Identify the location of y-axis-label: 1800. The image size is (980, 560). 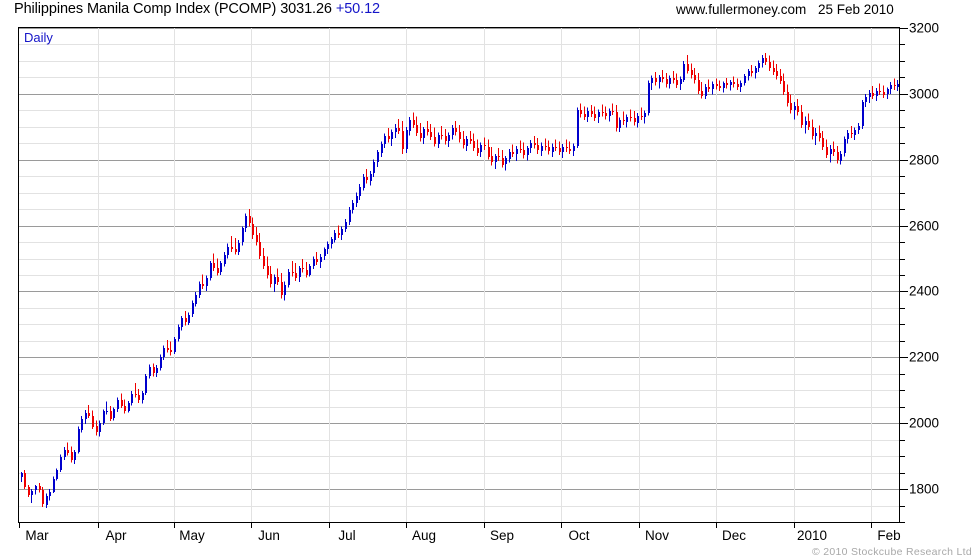
(924, 489).